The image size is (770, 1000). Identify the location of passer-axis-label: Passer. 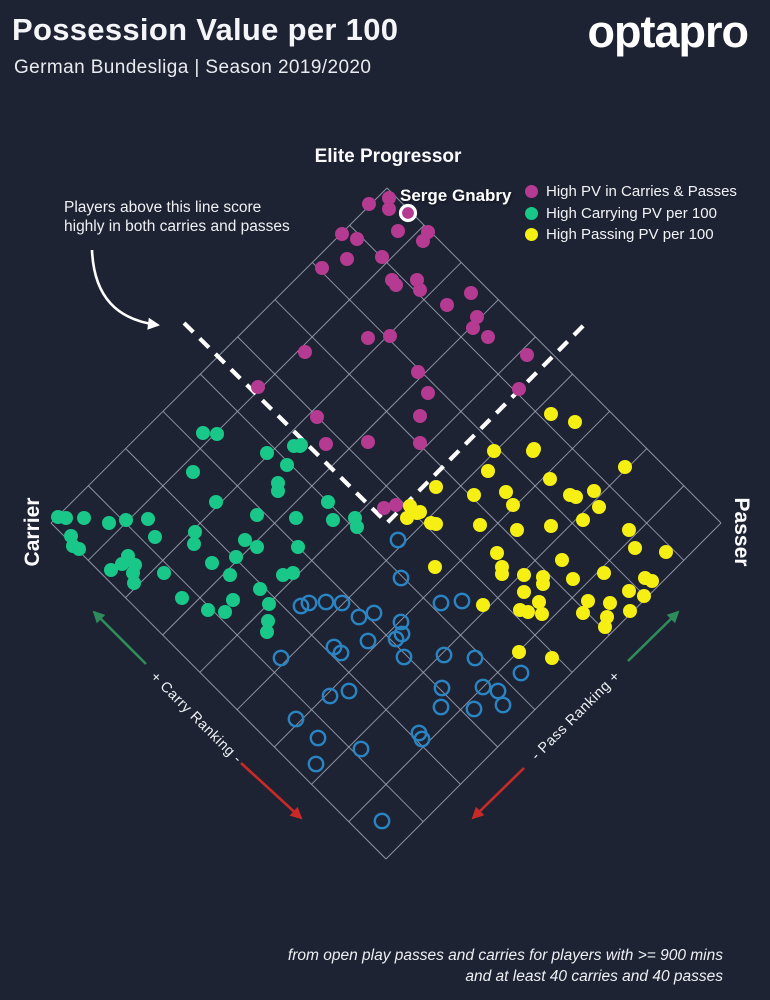
(741, 532).